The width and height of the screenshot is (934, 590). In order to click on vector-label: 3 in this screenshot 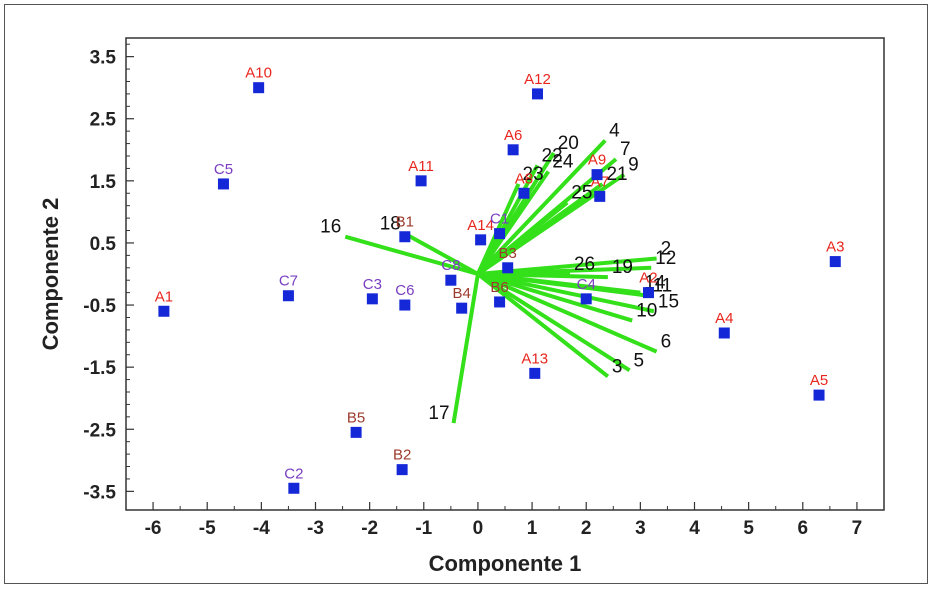, I will do `click(617, 366)`.